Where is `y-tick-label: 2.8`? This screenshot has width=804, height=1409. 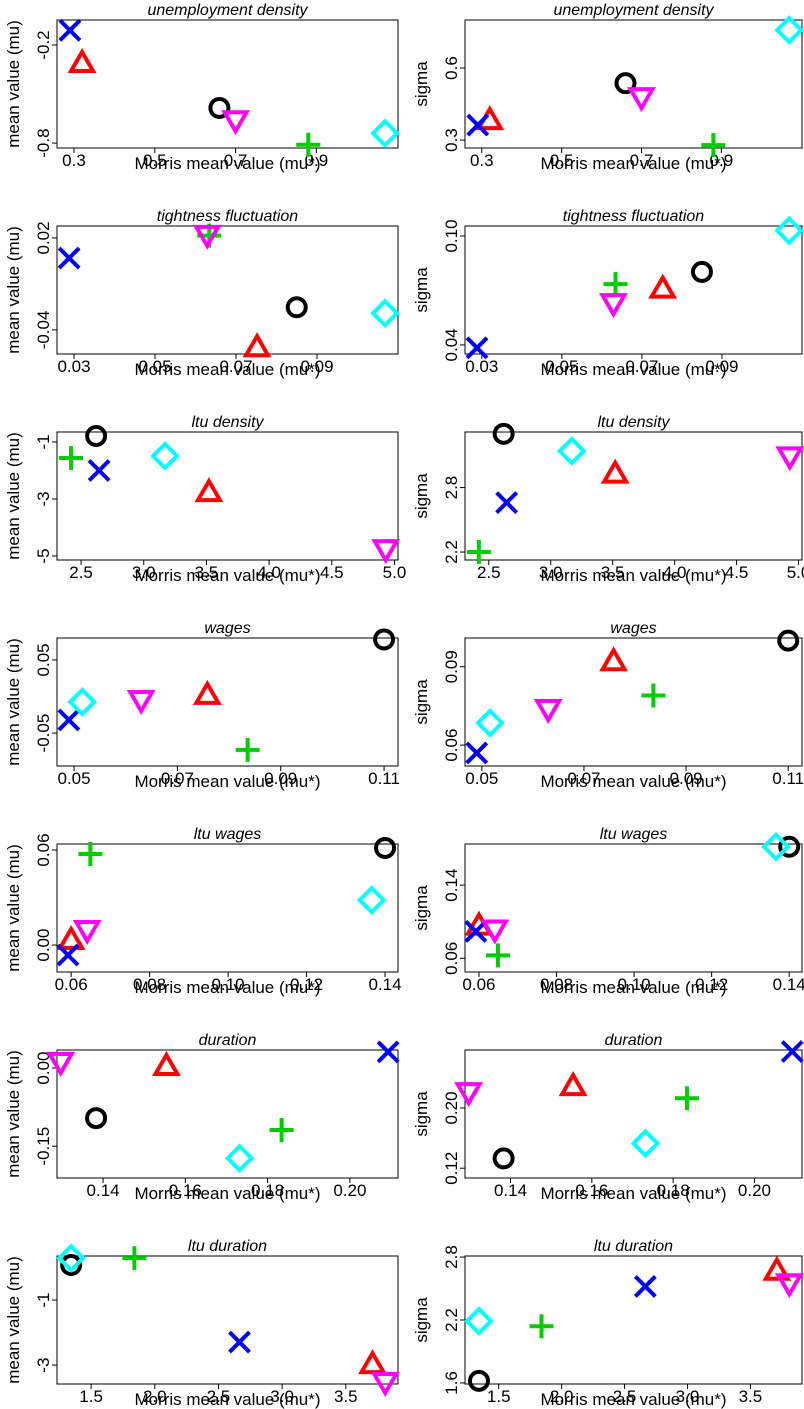 y-tick-label: 2.8 is located at coordinates (451, 488).